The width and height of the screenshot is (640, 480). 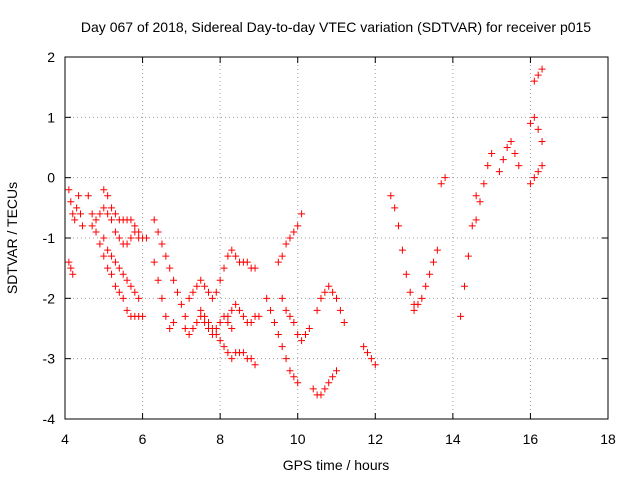 I want to click on x-tick-label: 8, so click(x=220, y=439).